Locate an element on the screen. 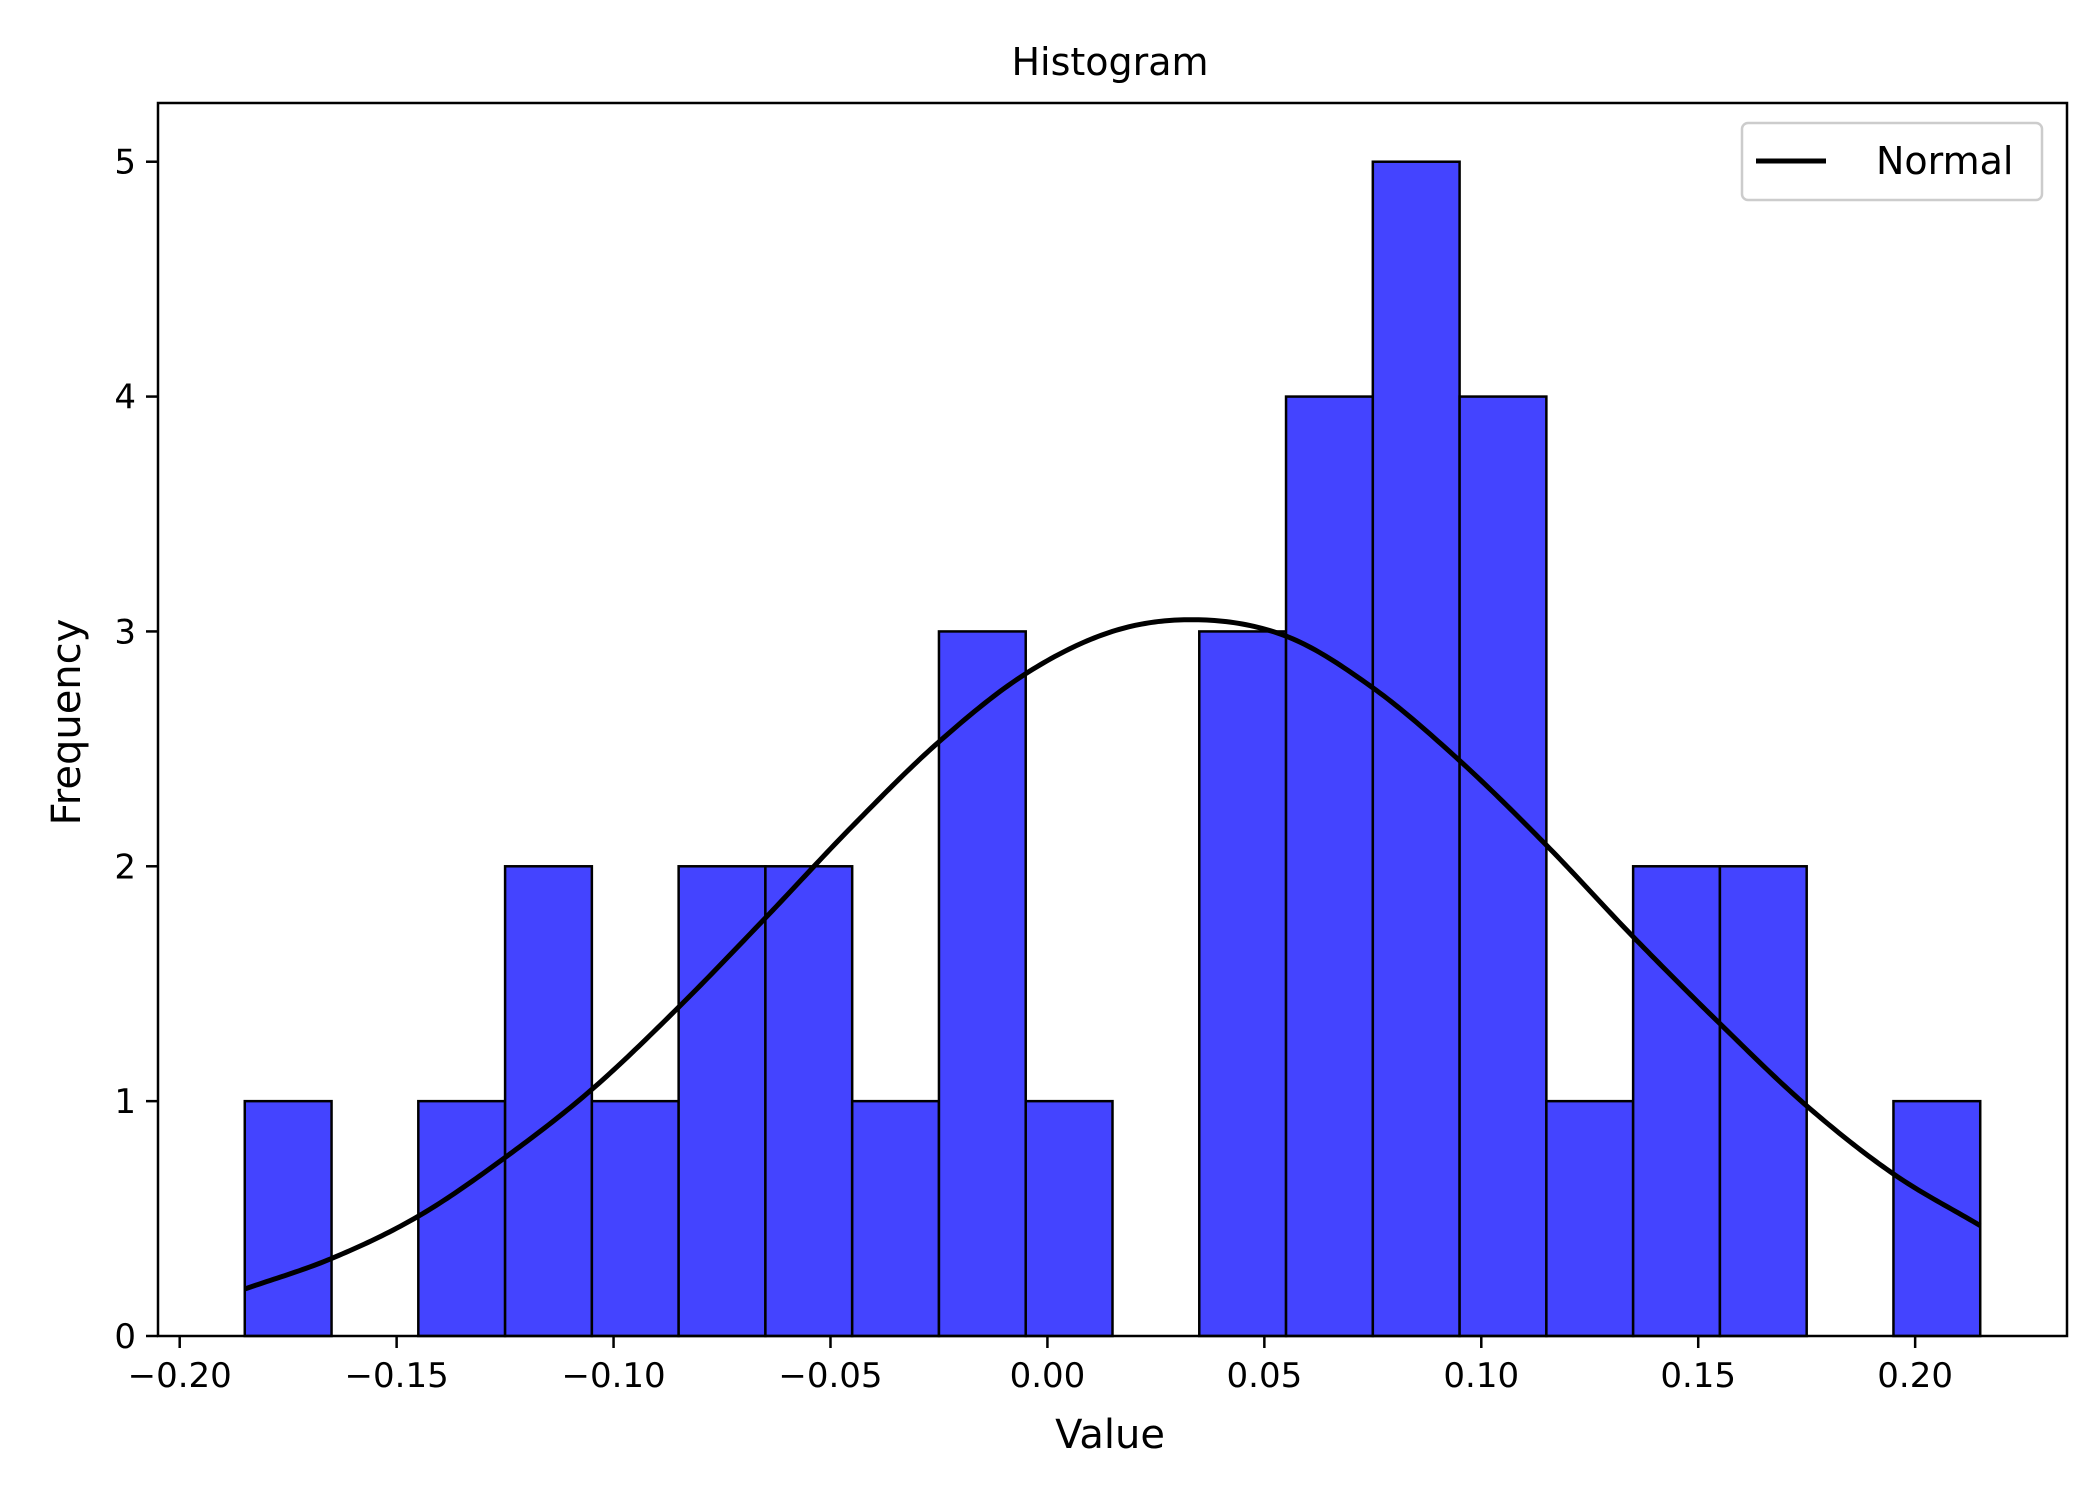 Image resolution: width=2100 pixels, height=1500 pixels. legend-label-normal: Normal is located at coordinates (1945, 161).